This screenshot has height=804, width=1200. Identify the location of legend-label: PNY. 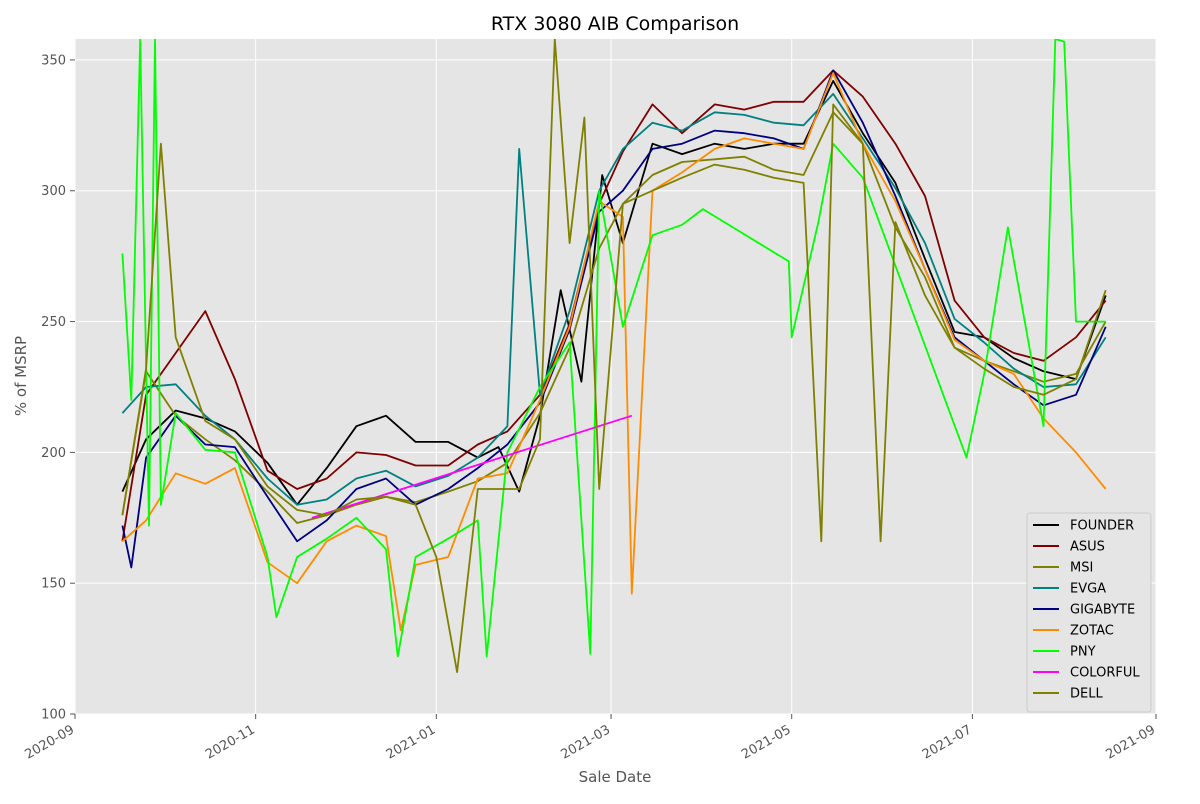
(1083, 652).